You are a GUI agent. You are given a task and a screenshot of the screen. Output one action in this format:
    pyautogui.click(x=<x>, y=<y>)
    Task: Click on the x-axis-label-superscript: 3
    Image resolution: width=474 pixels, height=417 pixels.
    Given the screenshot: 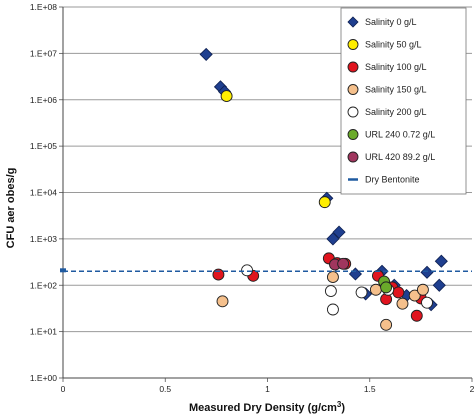 What is the action you would take?
    pyautogui.click(x=339, y=404)
    